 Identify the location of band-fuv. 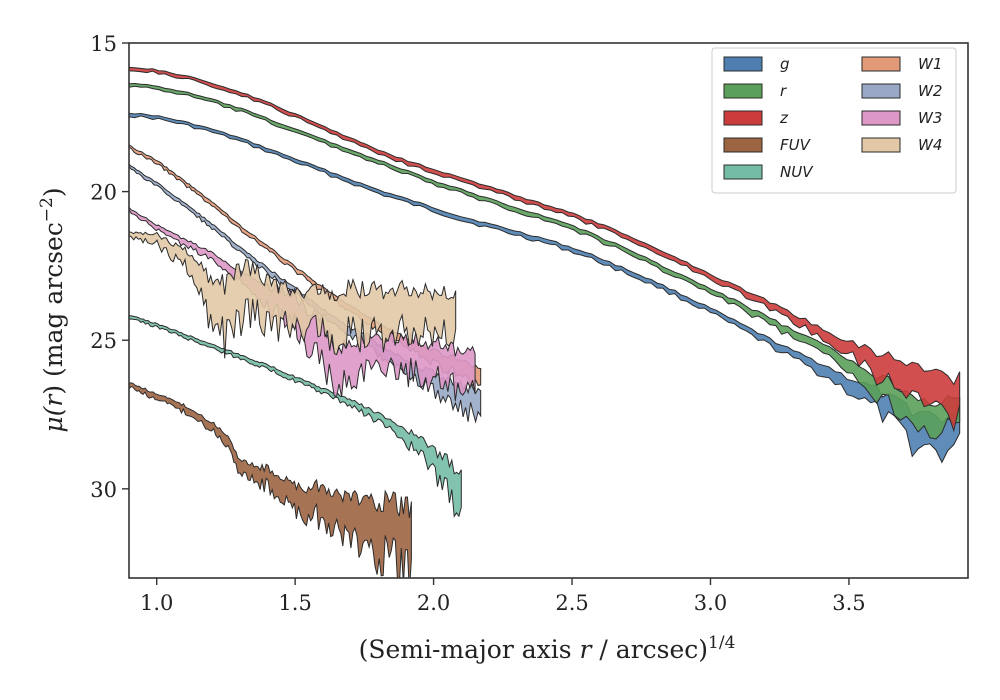
(270, 480).